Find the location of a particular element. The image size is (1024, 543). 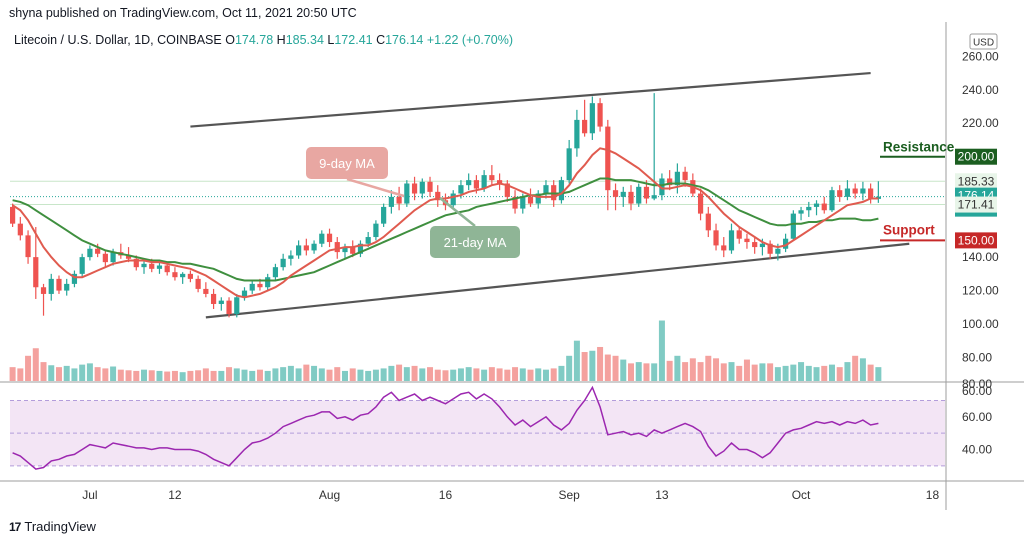

change-value: +1.22 (+0.70%) is located at coordinates (470, 40).